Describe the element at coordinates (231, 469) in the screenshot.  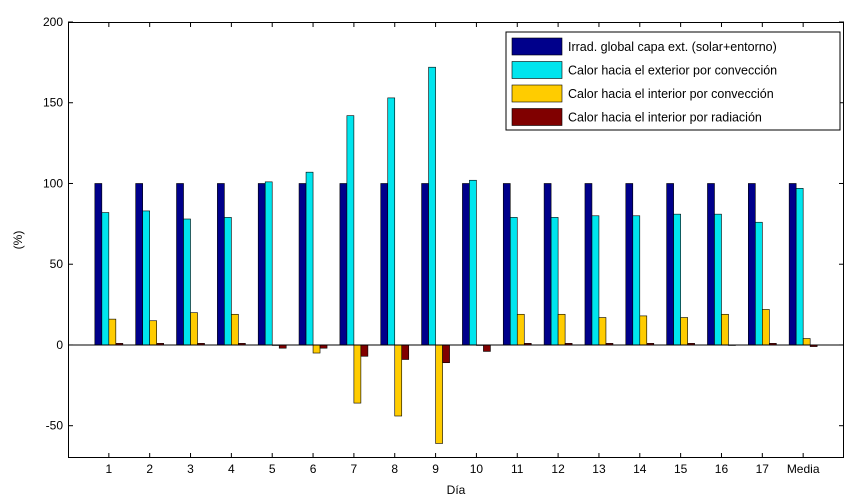
I see `x-tick-label: 4` at that location.